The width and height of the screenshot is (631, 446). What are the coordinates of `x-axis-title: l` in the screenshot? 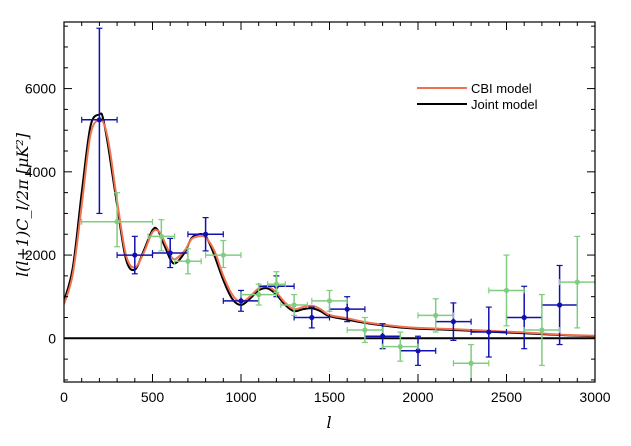 It's located at (328, 422).